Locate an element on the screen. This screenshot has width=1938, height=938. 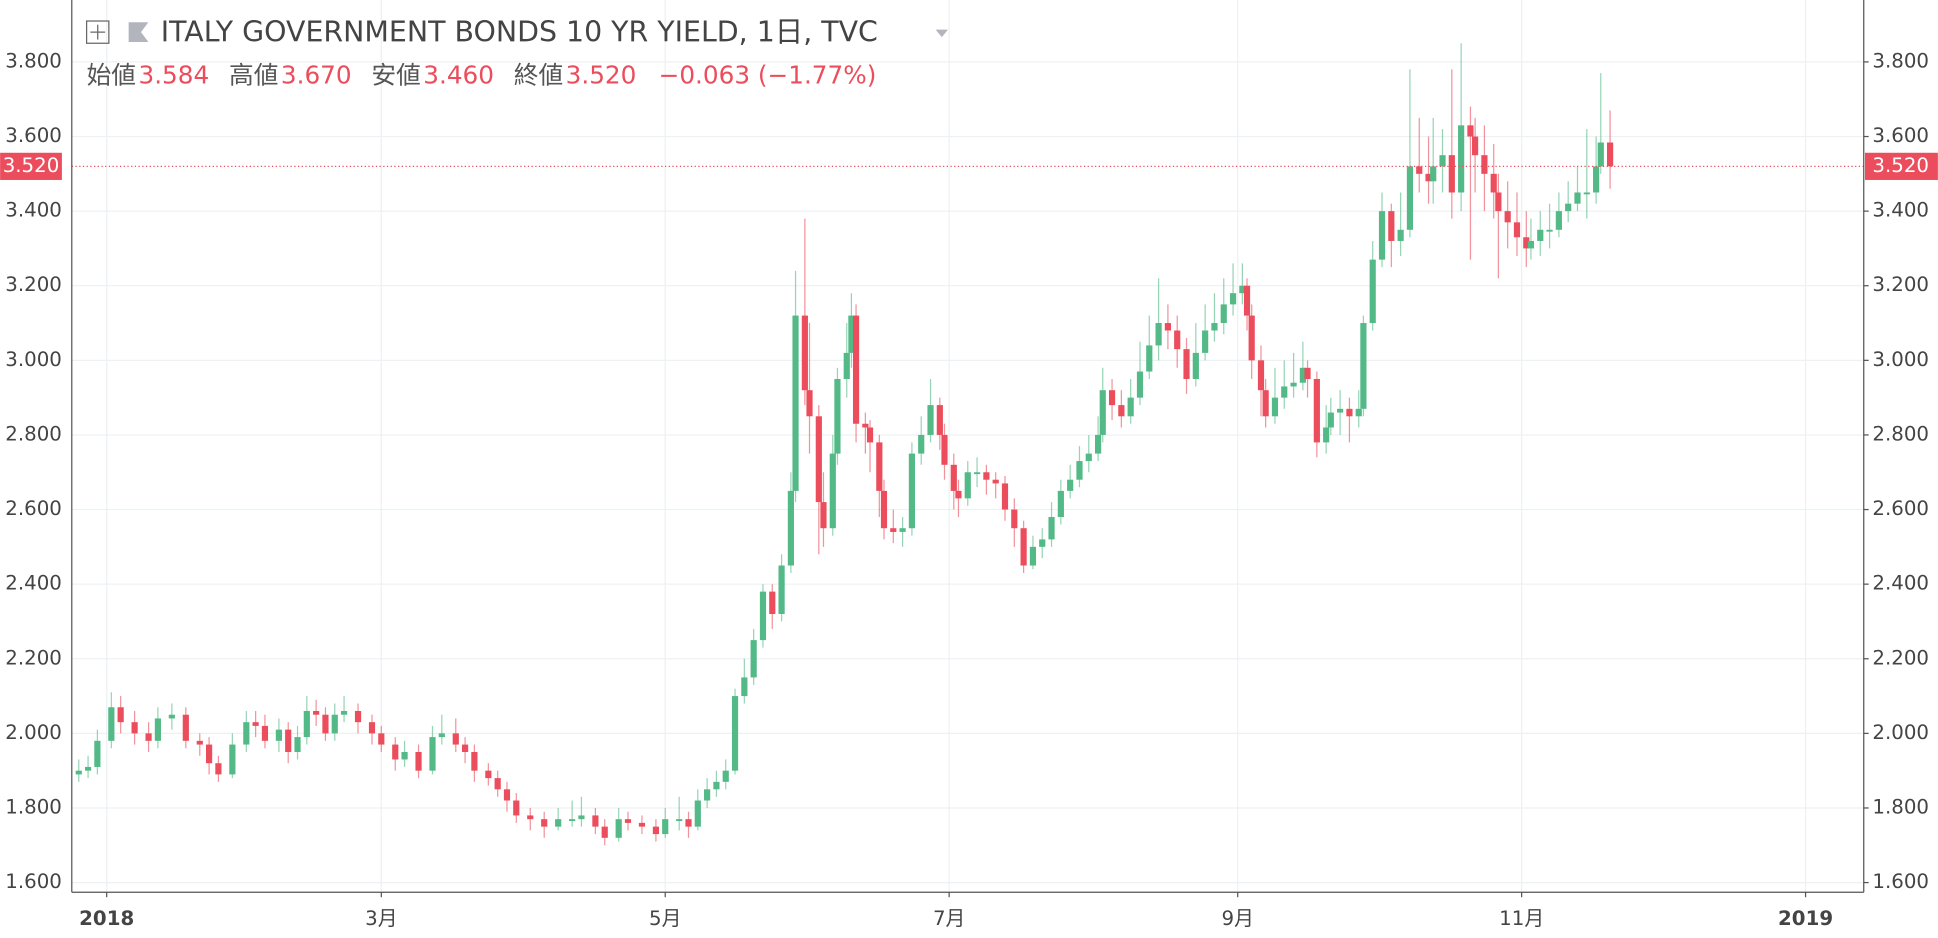
y-tick-label: 3.800 is located at coordinates (33, 60).